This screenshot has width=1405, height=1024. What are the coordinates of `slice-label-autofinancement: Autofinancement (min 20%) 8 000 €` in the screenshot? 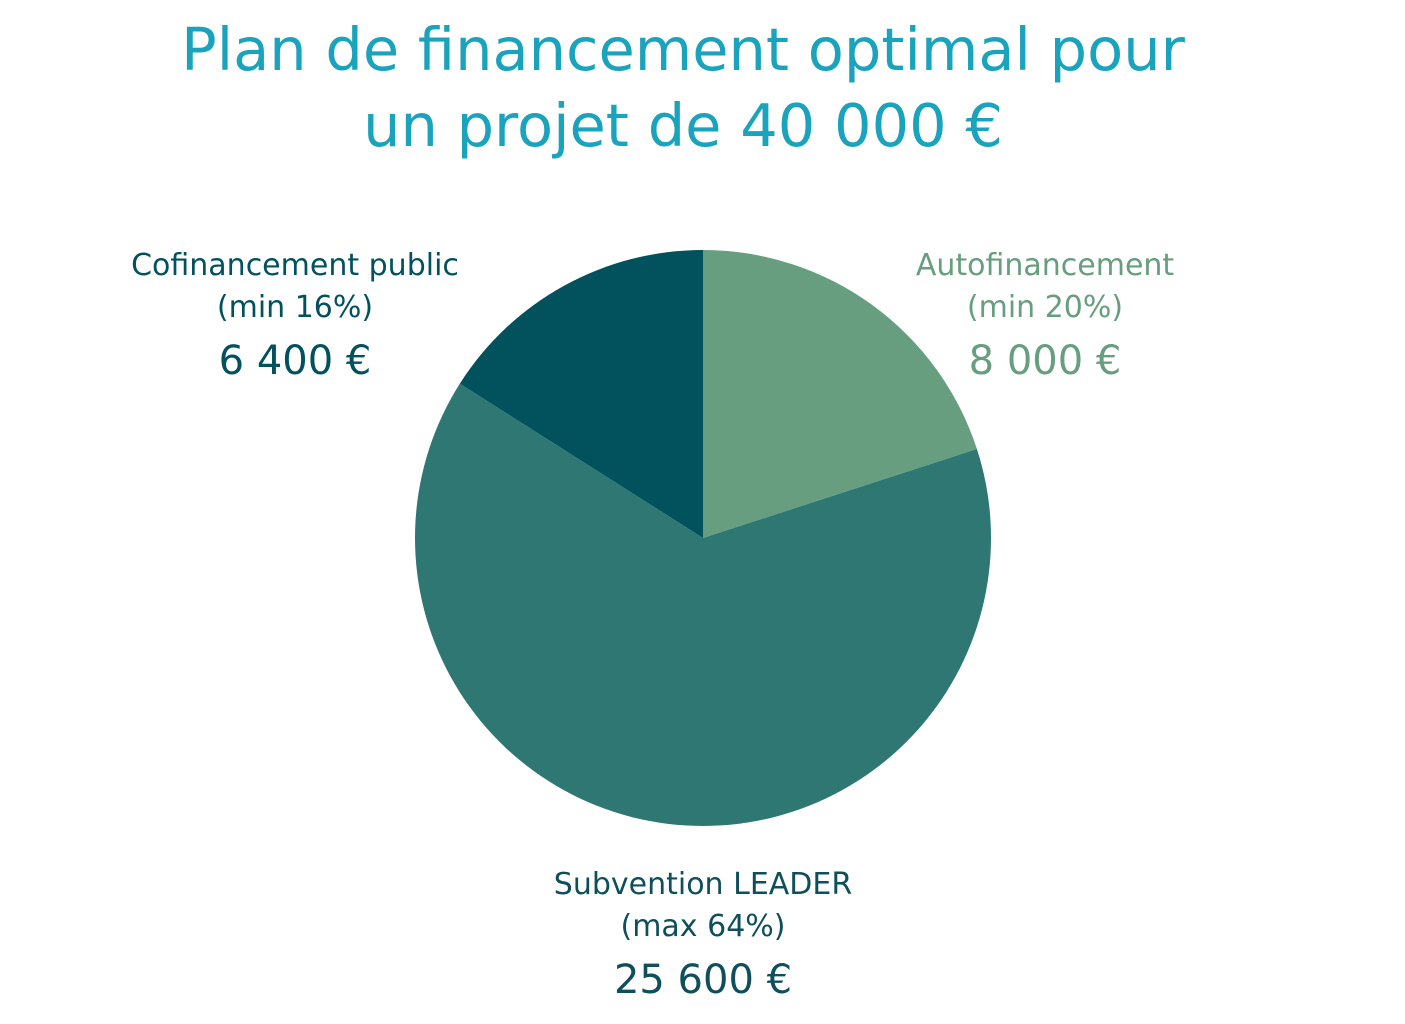 It's located at (1045, 317).